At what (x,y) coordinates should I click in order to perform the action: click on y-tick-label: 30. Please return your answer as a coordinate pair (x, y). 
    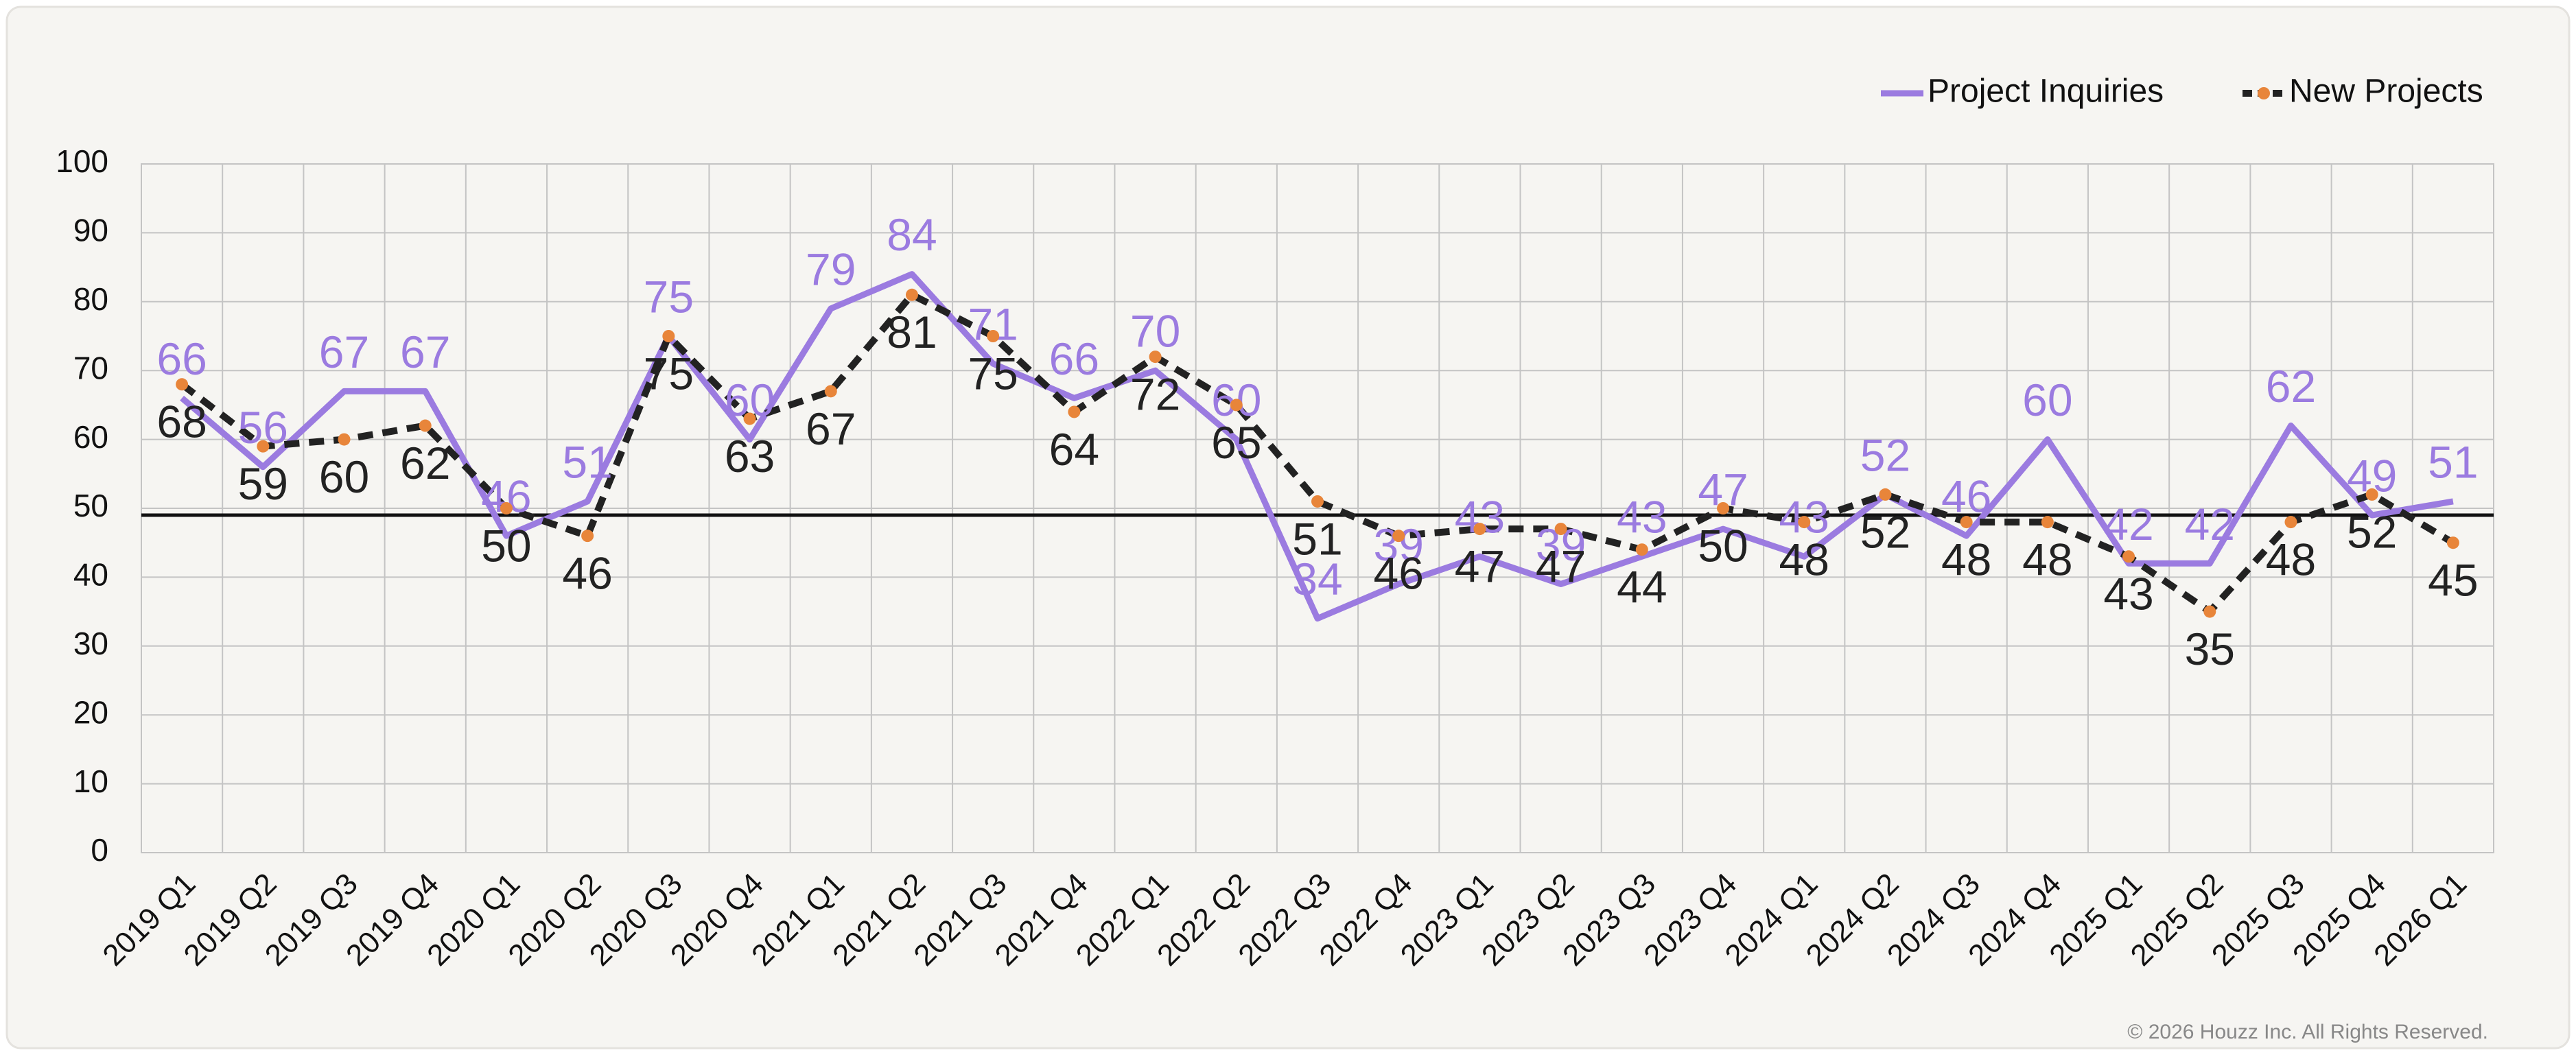
    Looking at the image, I should click on (90, 643).